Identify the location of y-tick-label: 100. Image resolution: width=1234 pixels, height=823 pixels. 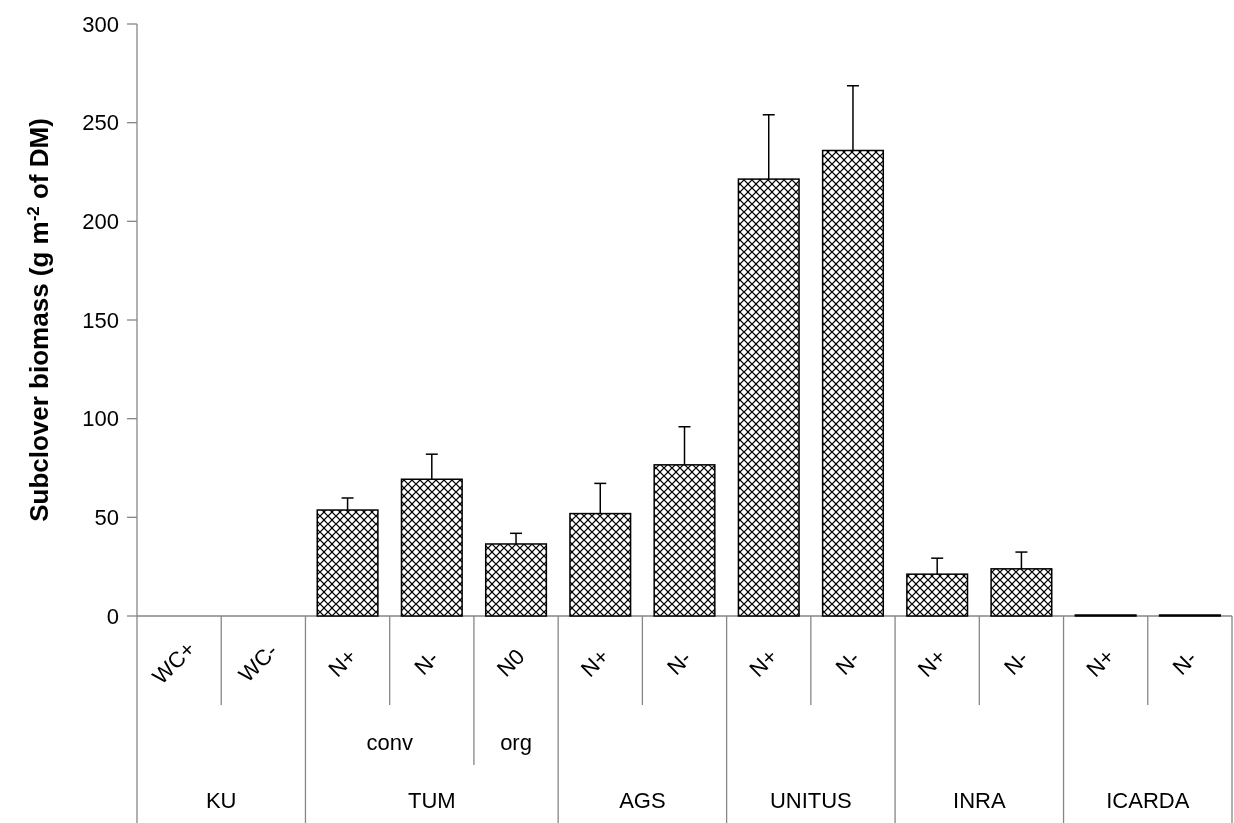
(100, 419).